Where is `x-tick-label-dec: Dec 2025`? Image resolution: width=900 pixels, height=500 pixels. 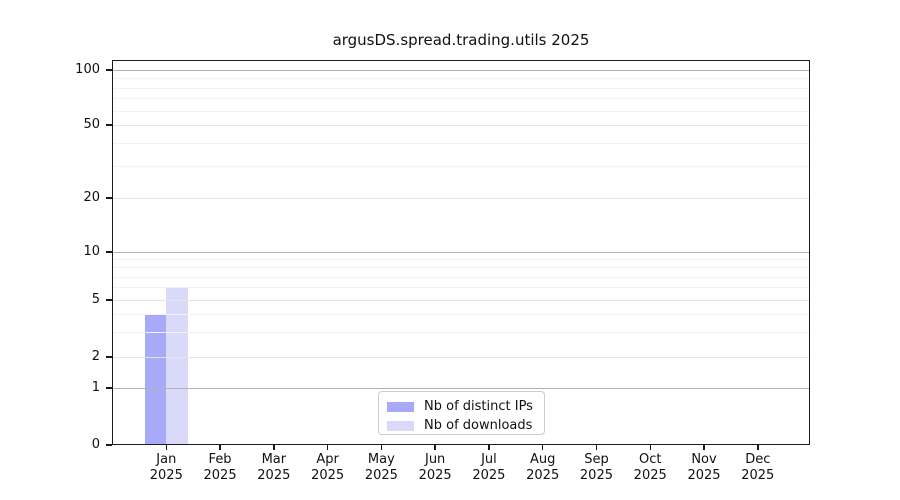 x-tick-label-dec: Dec 2025 is located at coordinates (758, 468).